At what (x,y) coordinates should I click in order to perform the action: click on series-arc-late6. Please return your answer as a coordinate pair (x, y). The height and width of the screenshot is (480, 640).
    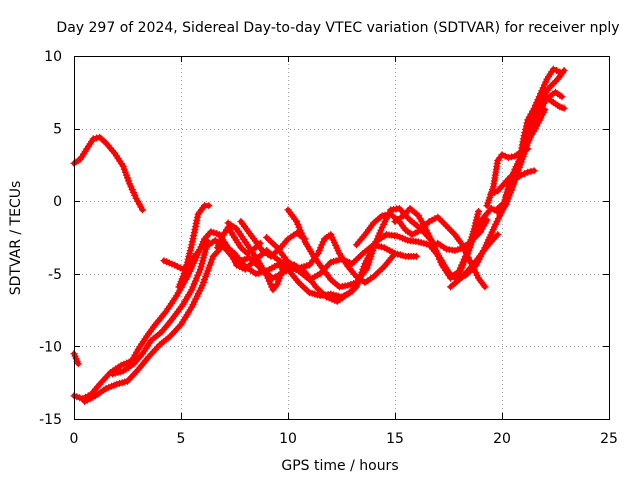
    Looking at the image, I should click on (552, 101).